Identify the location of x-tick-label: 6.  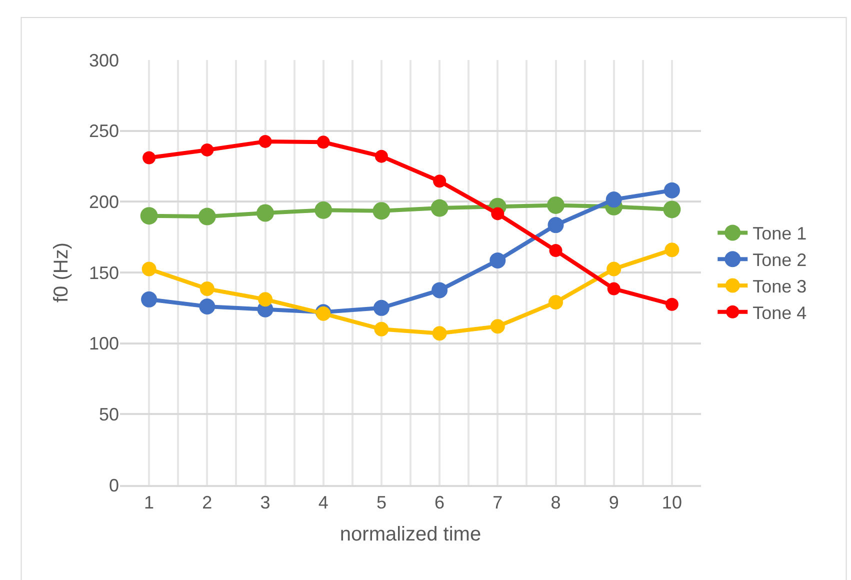
(439, 502).